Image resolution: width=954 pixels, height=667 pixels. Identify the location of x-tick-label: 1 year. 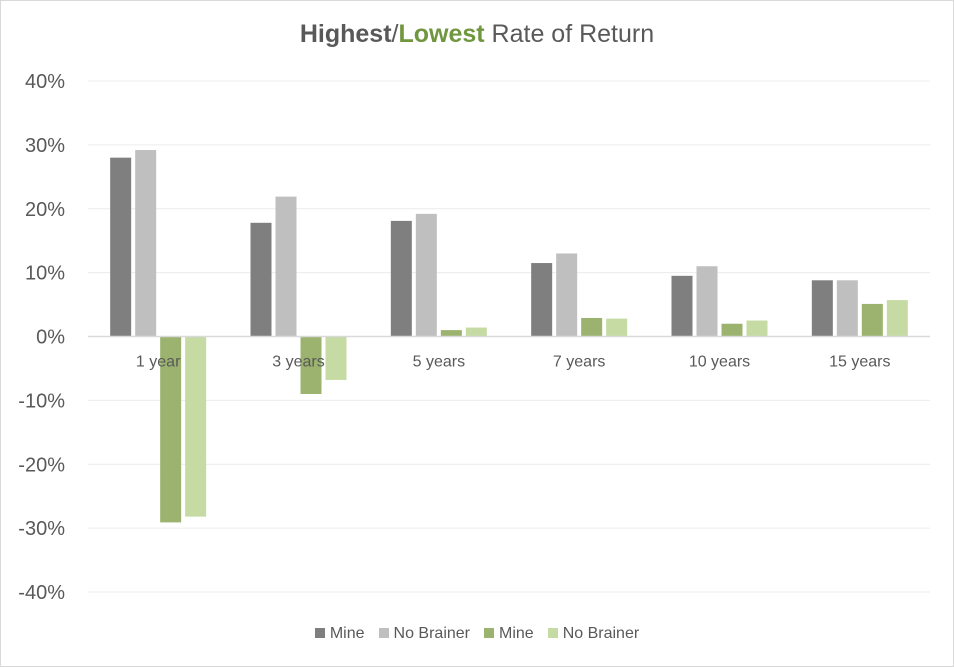
(158, 362).